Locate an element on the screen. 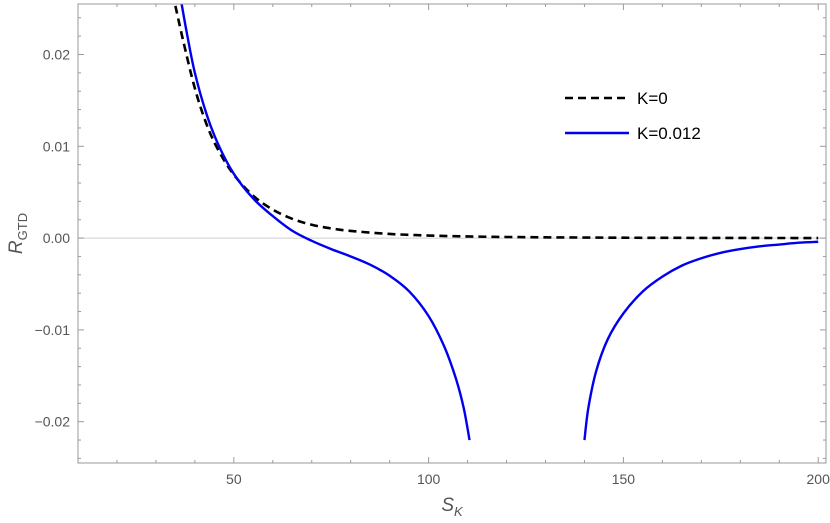 The image size is (830, 523). y-tick-label: 0.01 is located at coordinates (56, 146).